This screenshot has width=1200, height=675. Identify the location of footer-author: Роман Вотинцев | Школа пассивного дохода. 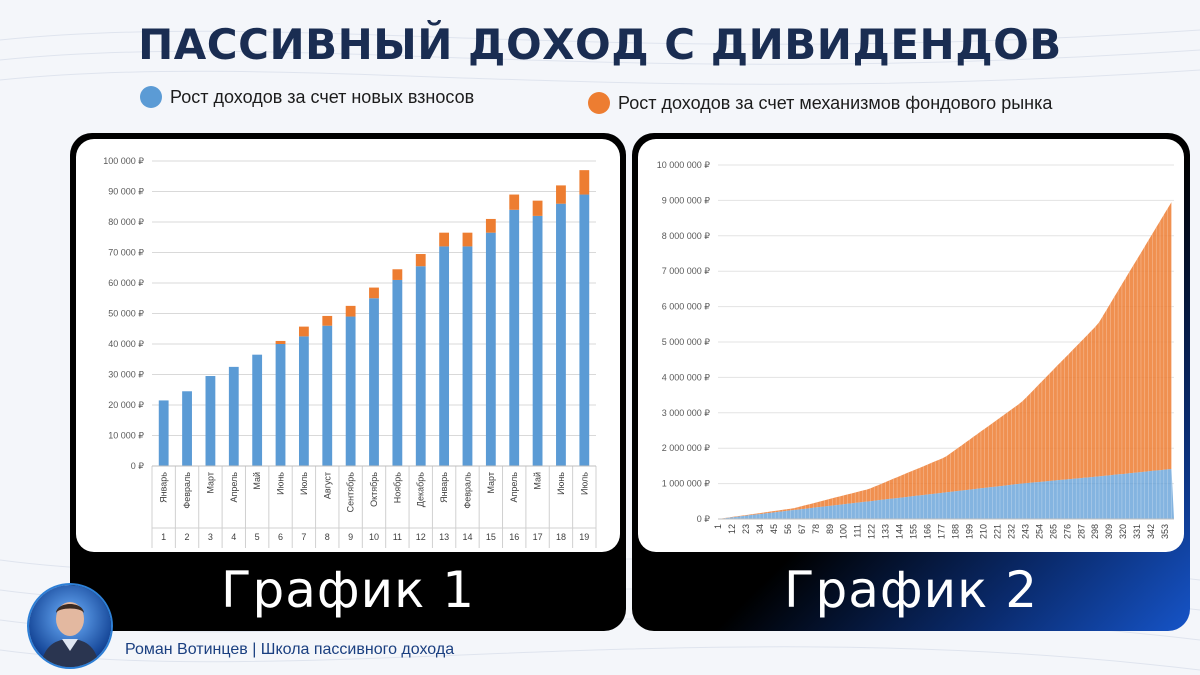
(290, 649).